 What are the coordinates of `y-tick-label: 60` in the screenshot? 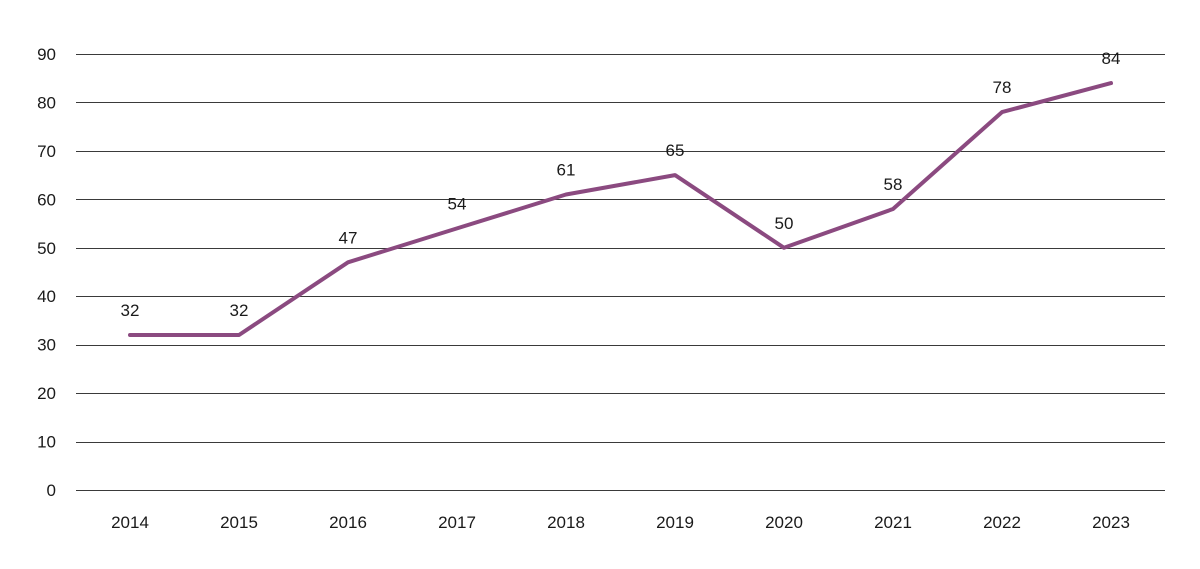 It's located at (46, 199).